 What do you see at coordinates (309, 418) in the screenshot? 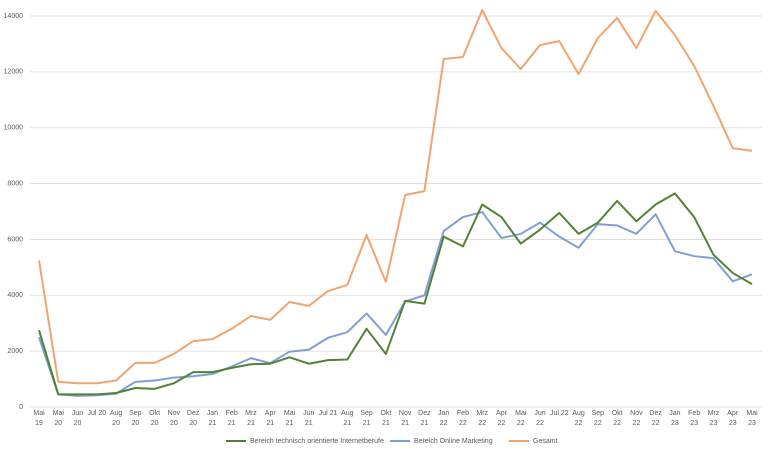
I see `x-tick-label: Jun 21` at bounding box center [309, 418].